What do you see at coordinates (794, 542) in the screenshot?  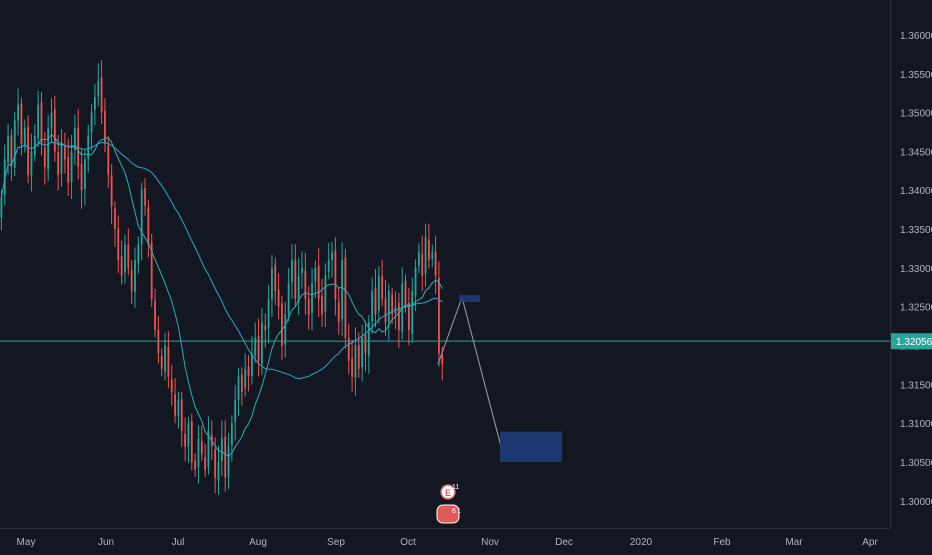 I see `time-label-mar: Mar` at bounding box center [794, 542].